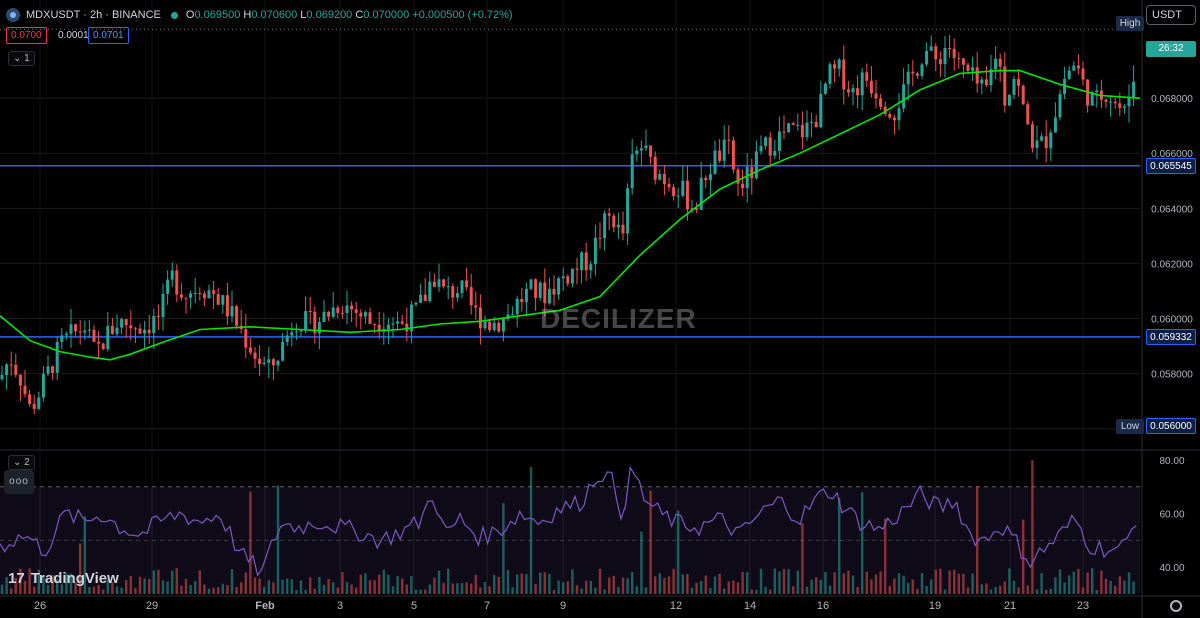 Image resolution: width=1200 pixels, height=618 pixels. What do you see at coordinates (1171, 165) in the screenshot?
I see `level-upper-tag: 0.065545` at bounding box center [1171, 165].